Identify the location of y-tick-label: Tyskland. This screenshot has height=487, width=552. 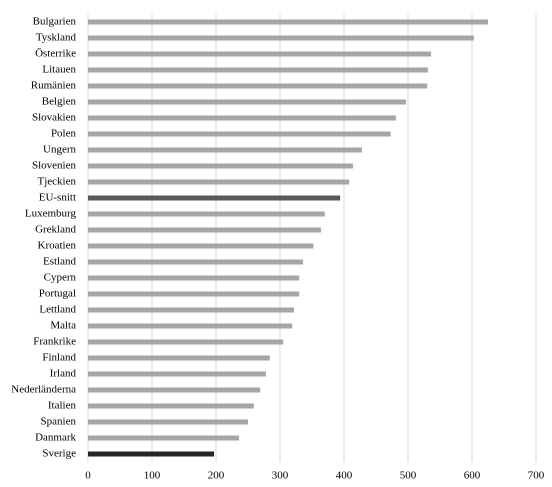
(56, 38).